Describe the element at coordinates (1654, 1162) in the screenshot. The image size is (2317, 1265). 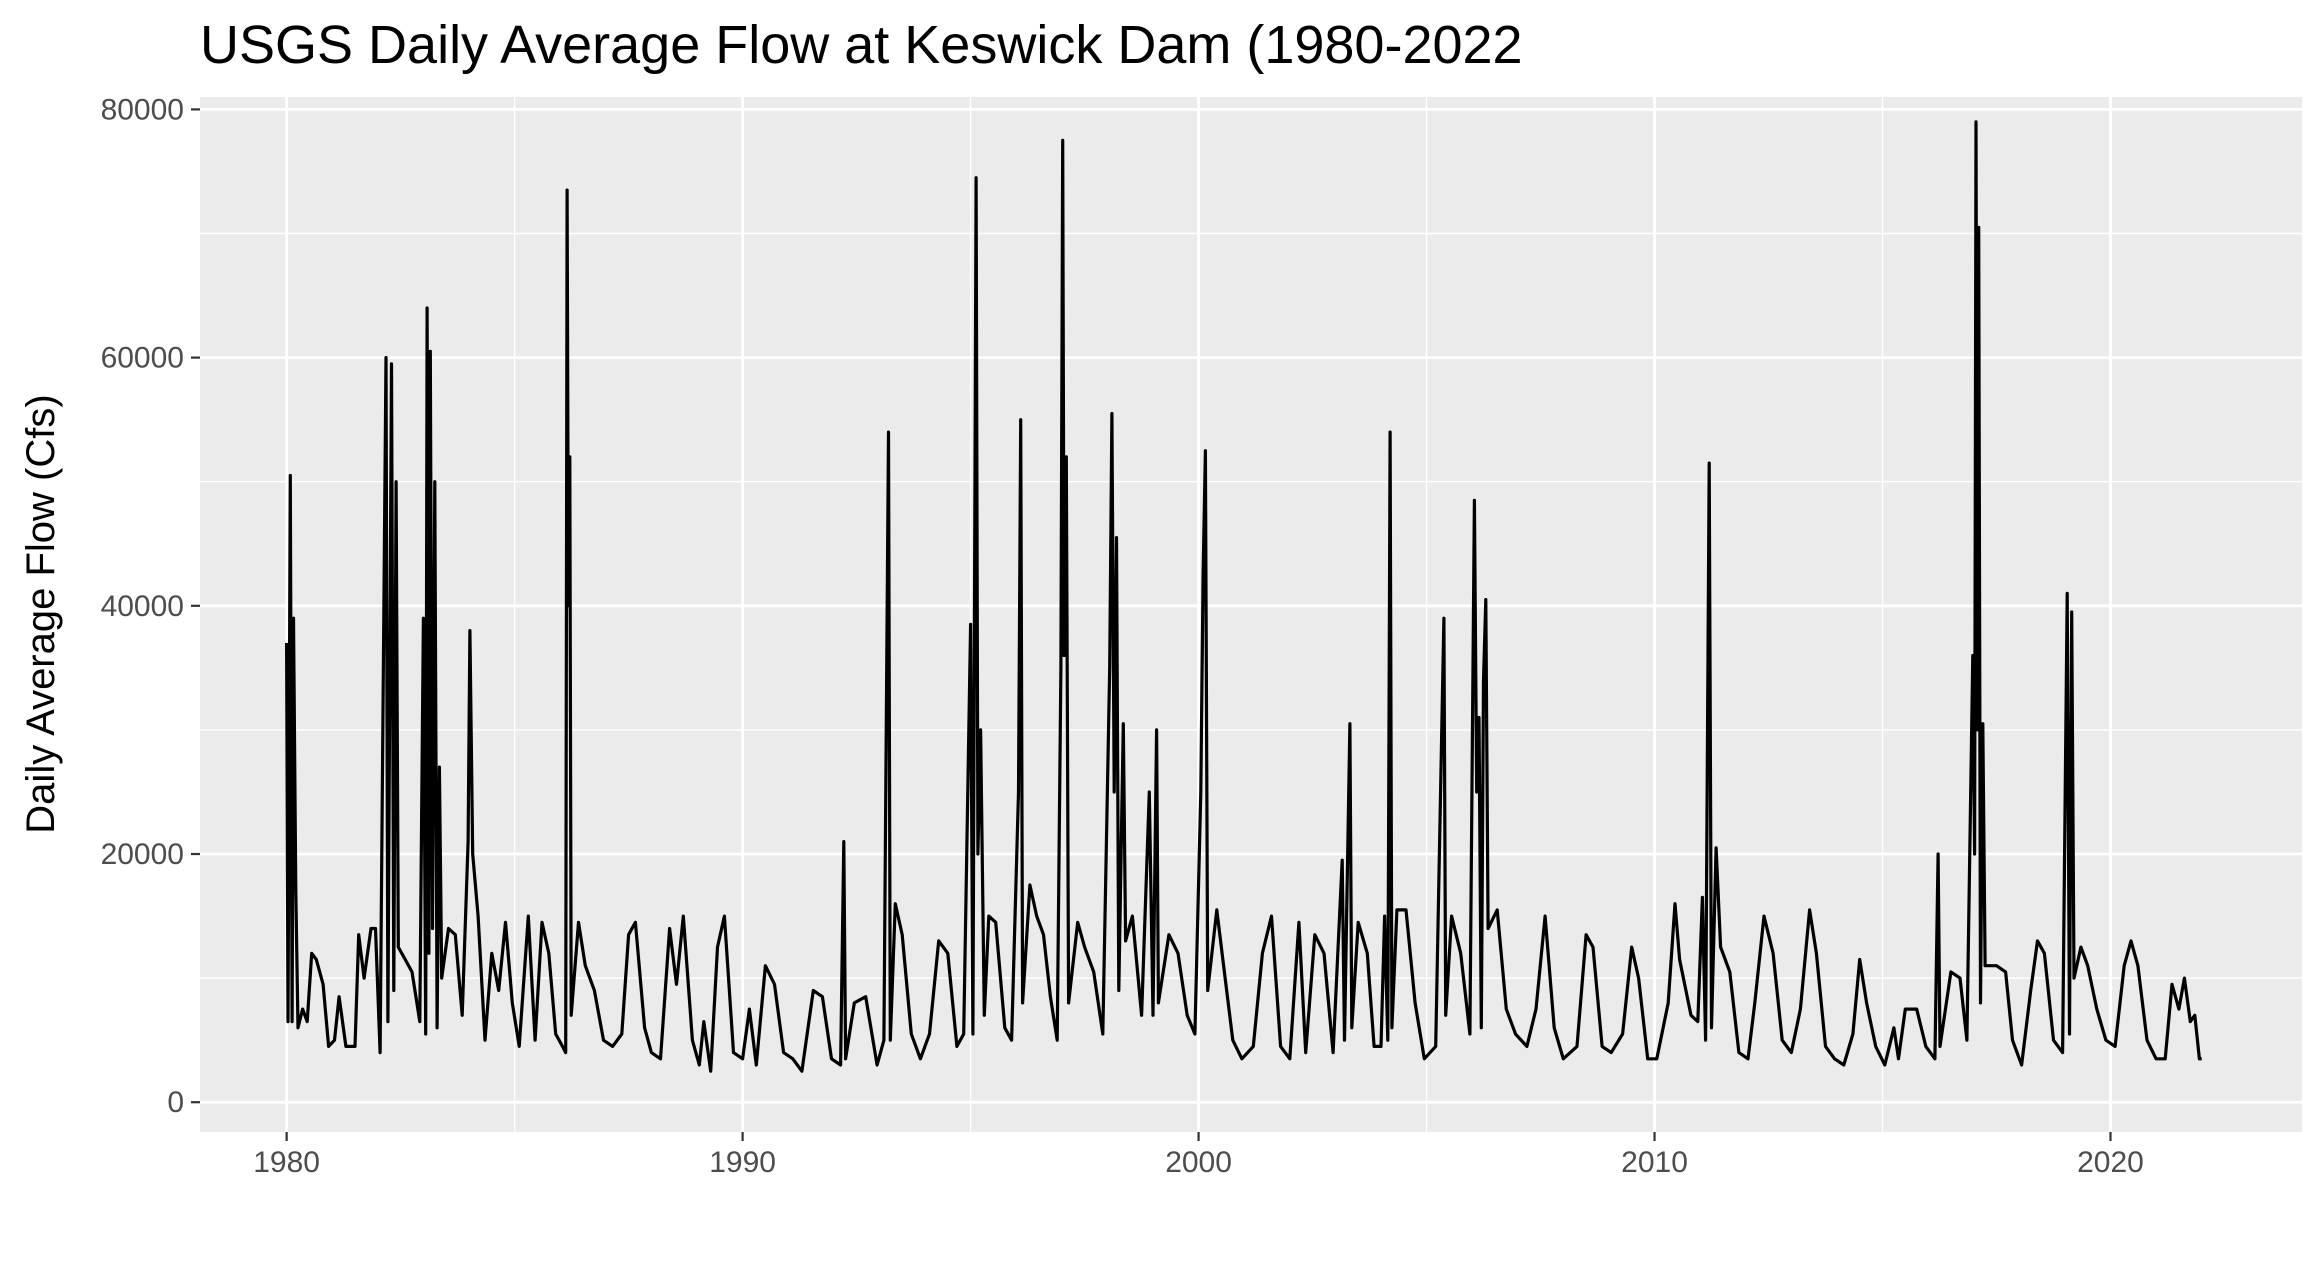
I see `x-tick-label: 2010` at that location.